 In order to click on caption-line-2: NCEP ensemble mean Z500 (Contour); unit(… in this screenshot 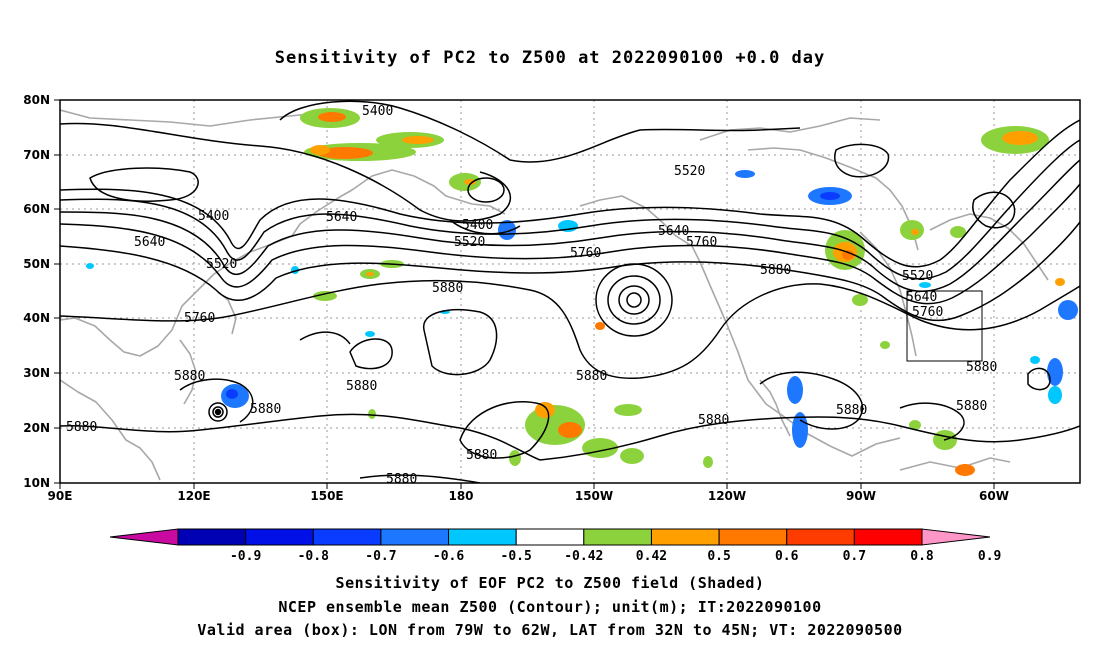, I will do `click(550, 607)`.